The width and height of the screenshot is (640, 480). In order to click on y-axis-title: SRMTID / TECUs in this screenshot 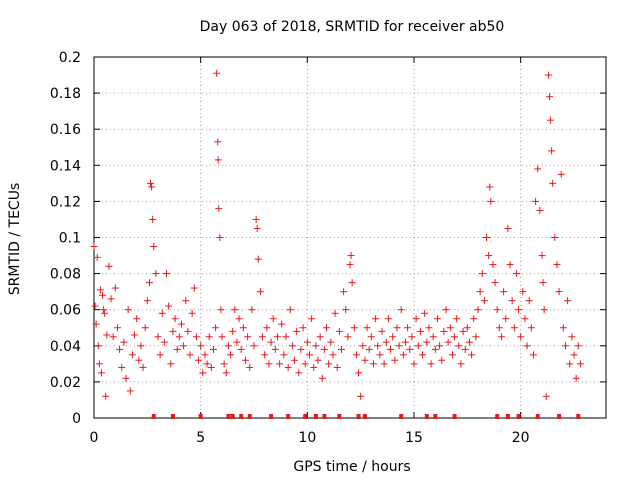, I will do `click(15, 239)`.